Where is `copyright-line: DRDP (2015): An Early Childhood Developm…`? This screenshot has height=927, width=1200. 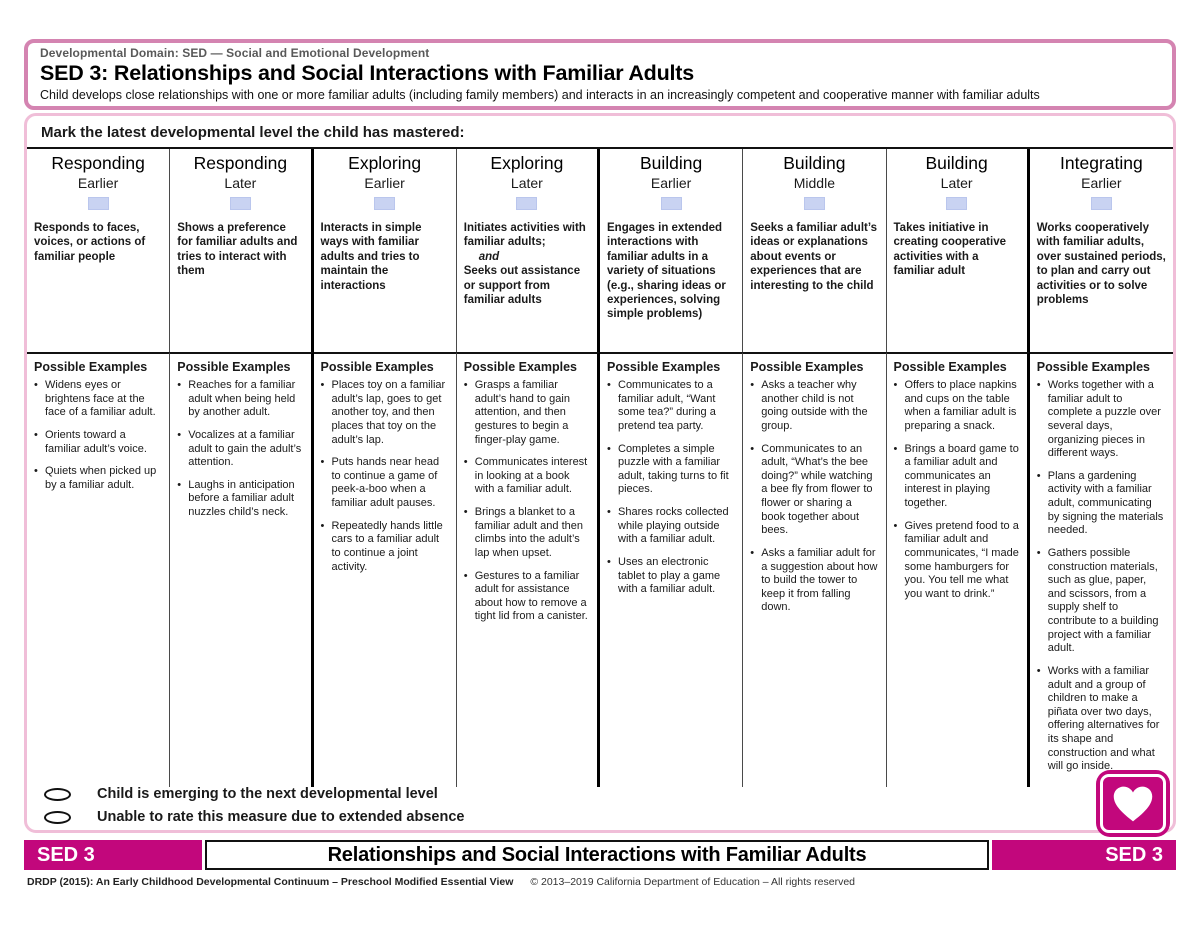 copyright-line: DRDP (2015): An Early Childhood Developm… is located at coordinates (441, 882).